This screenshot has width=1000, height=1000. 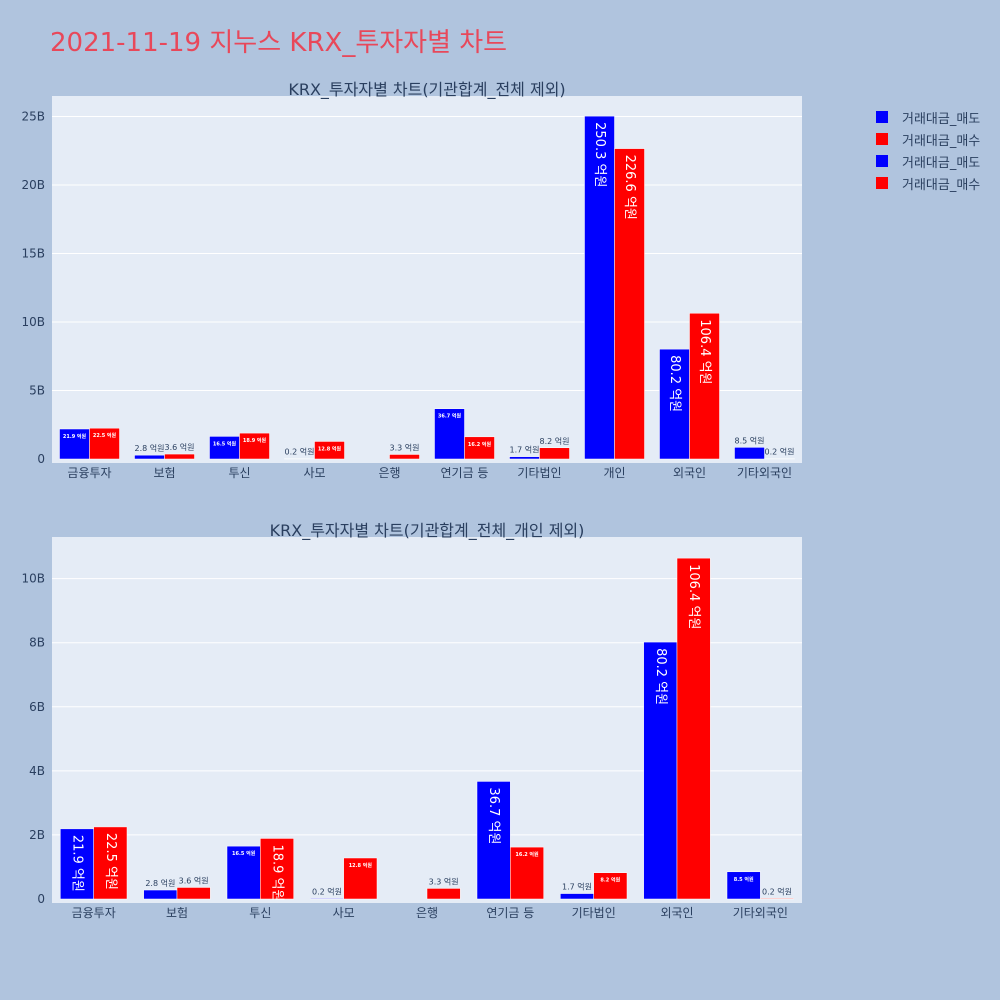 What do you see at coordinates (194, 880) in the screenshot?
I see `bar-value-label: 3.6 억원` at bounding box center [194, 880].